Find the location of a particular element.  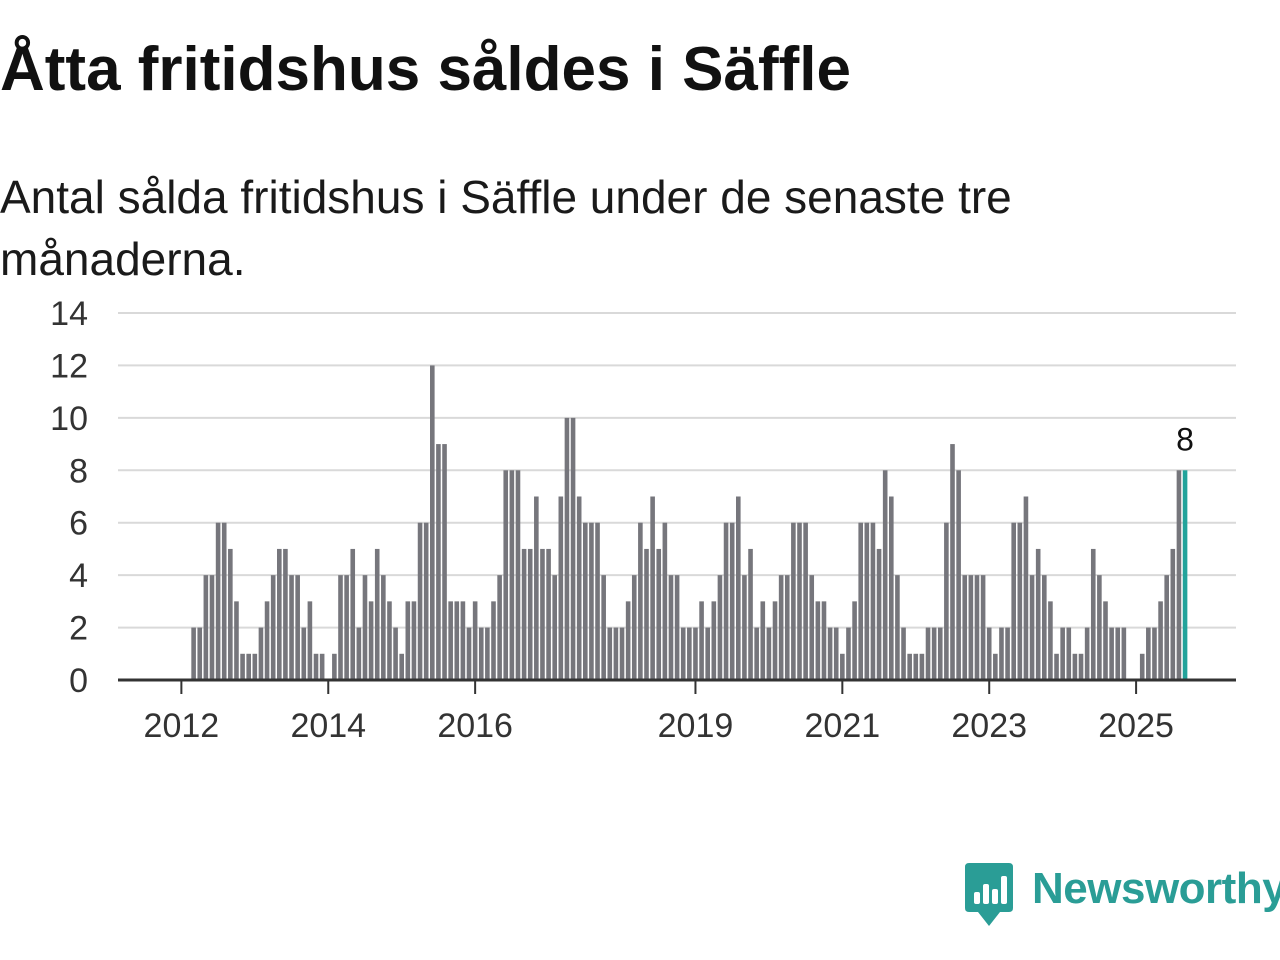

y-tick-label: 10 is located at coordinates (69, 419).